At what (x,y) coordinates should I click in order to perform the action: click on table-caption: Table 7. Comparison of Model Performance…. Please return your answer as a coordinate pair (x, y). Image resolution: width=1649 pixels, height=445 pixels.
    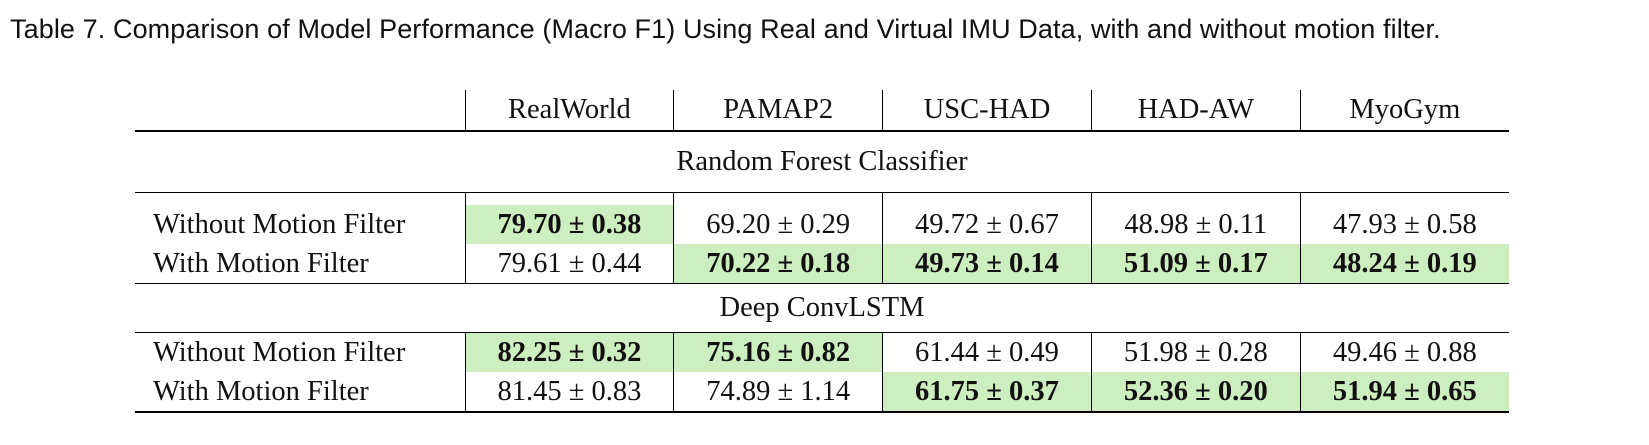
    Looking at the image, I should click on (725, 29).